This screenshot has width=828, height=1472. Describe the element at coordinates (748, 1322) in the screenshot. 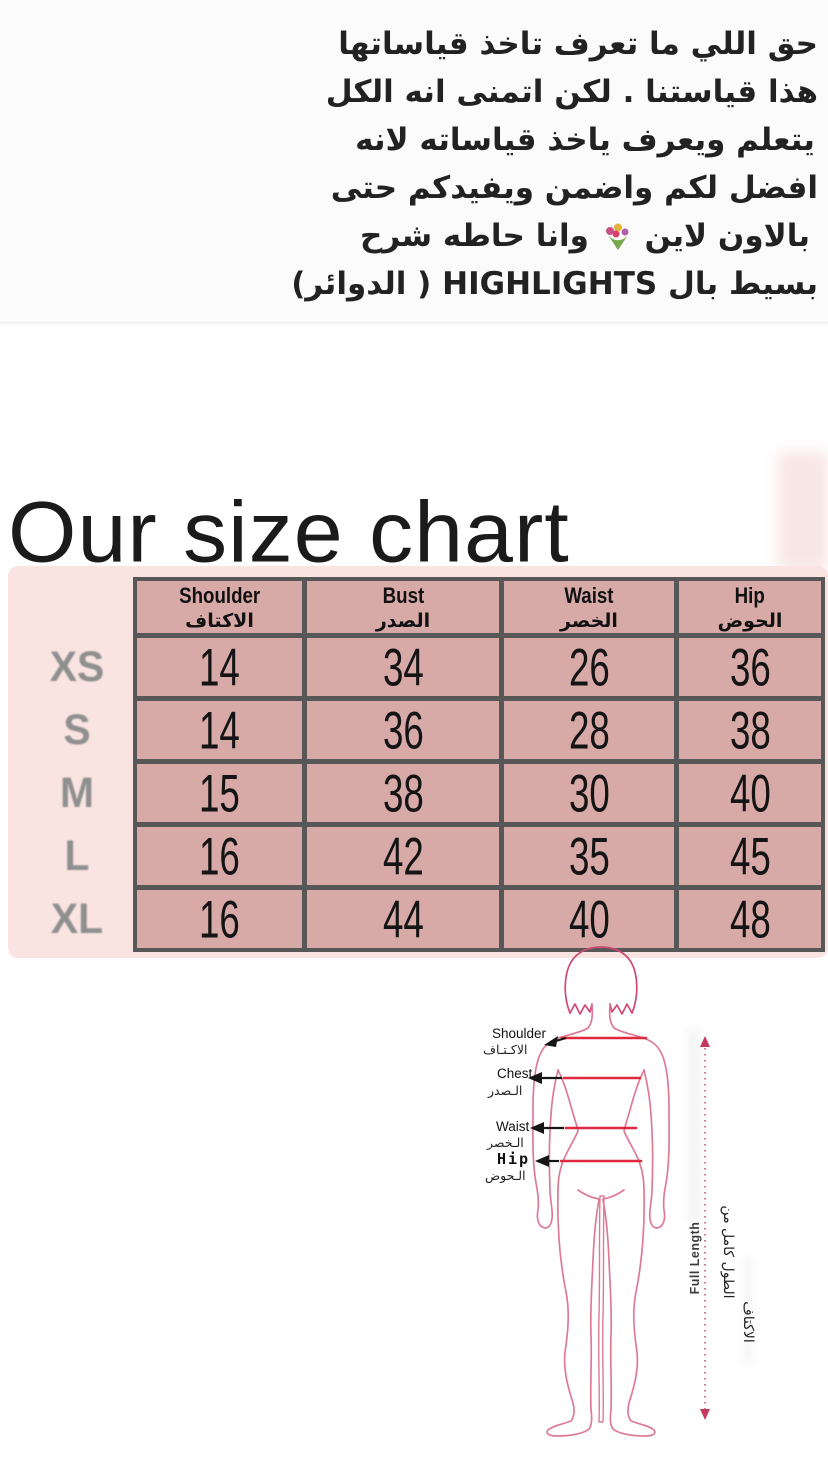

I see `full-length-label-ar-2: الاكتاف` at that location.